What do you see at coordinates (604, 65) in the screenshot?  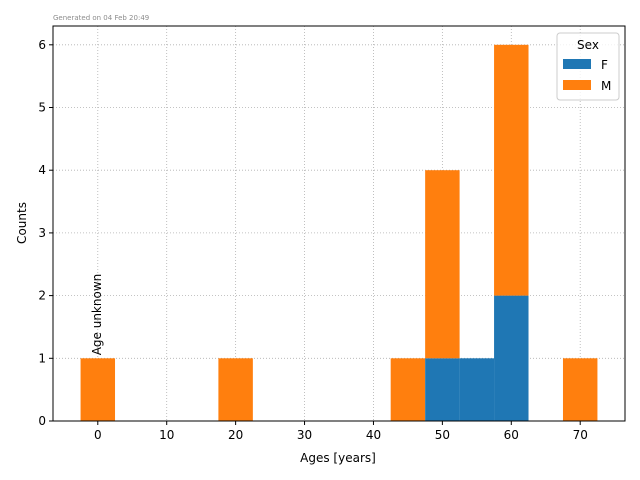 I see `legend-label-F: F` at bounding box center [604, 65].